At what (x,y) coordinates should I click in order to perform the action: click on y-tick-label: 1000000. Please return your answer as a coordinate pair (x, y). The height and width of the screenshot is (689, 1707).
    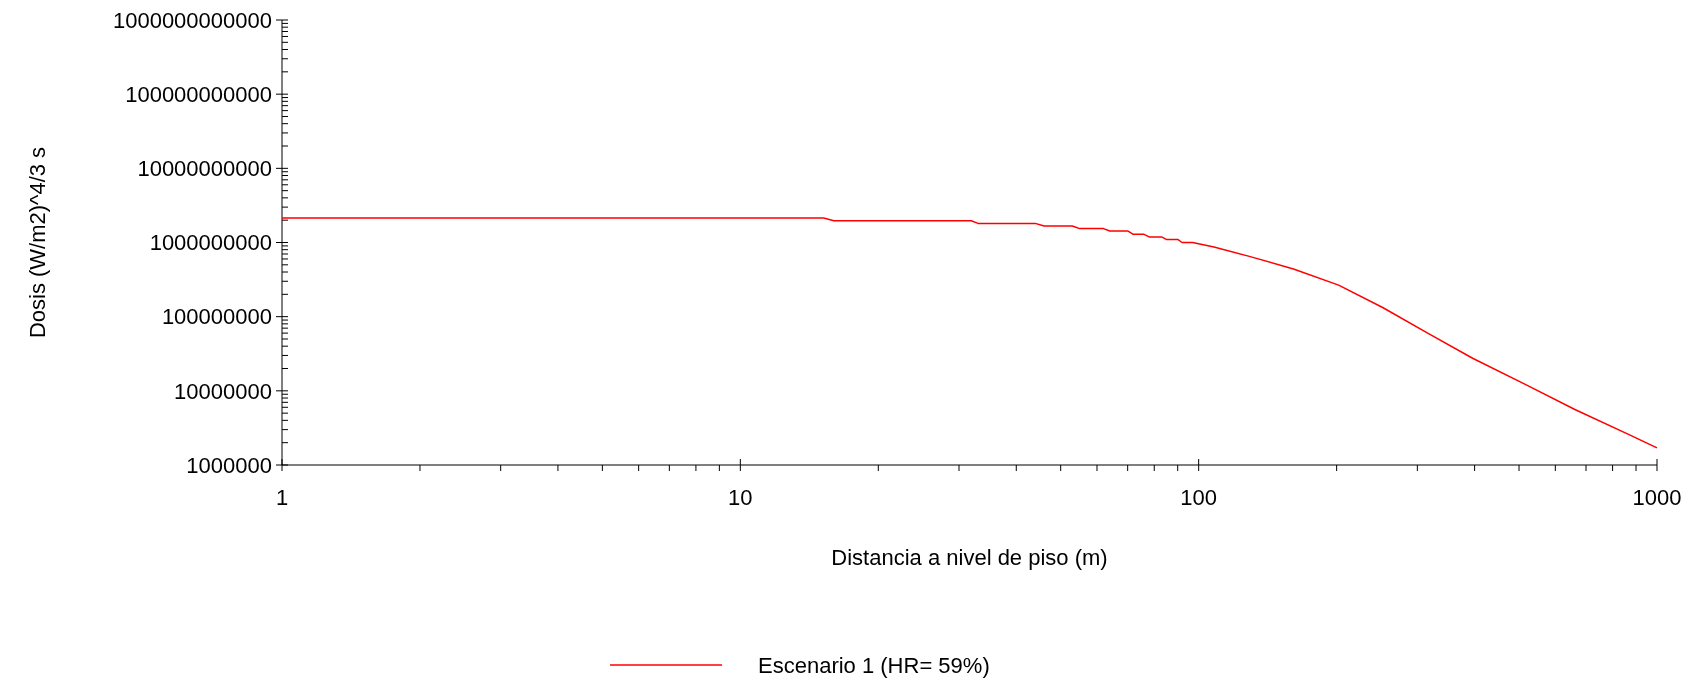
    Looking at the image, I should click on (229, 465).